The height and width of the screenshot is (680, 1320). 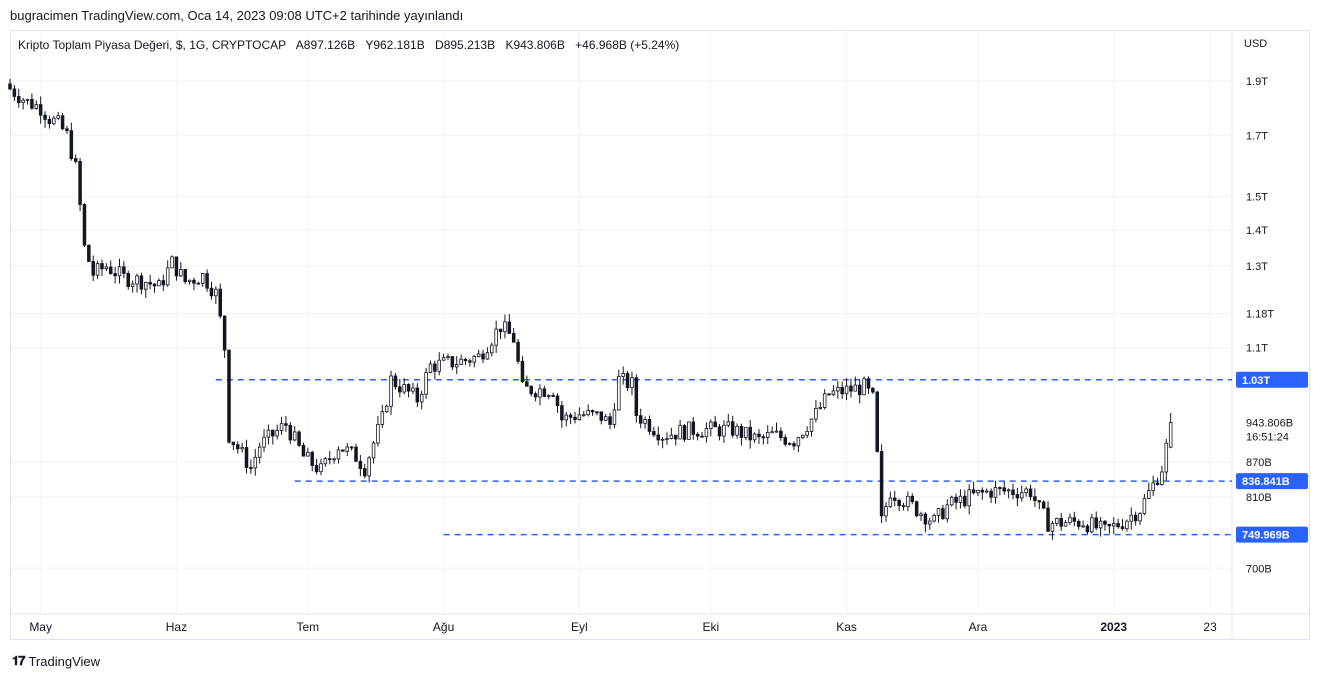 What do you see at coordinates (1259, 498) in the screenshot?
I see `y-tick-label: 810B` at bounding box center [1259, 498].